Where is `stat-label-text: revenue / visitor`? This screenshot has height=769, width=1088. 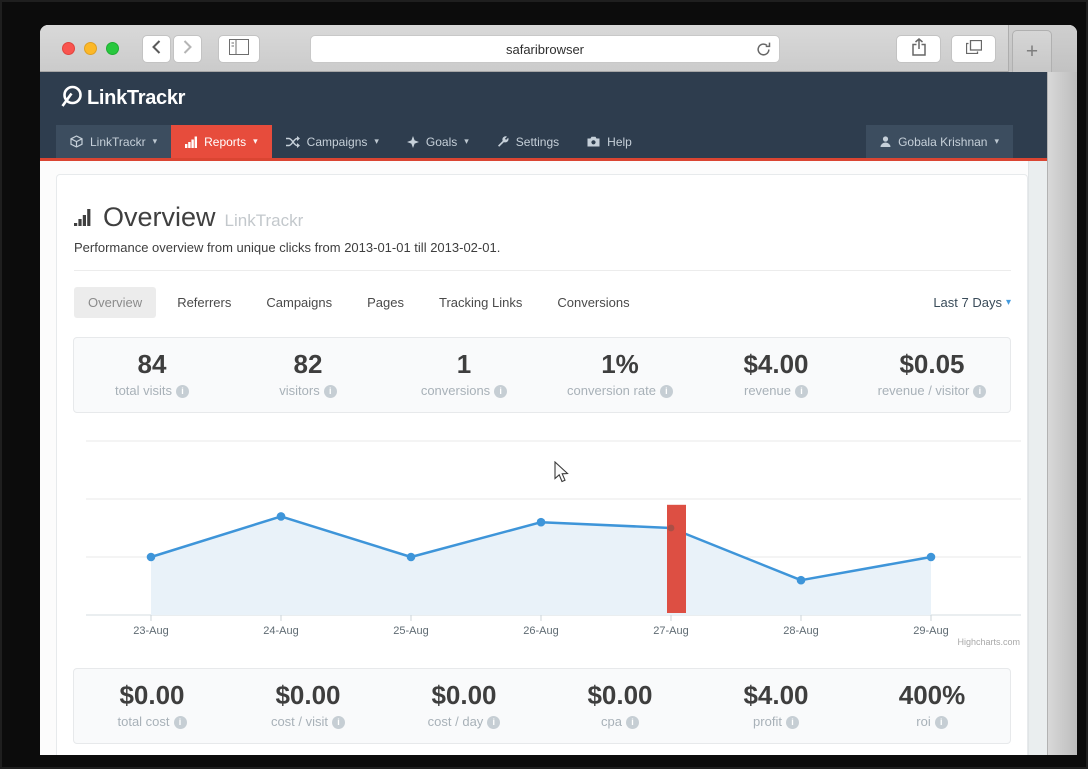 stat-label-text: revenue / visitor is located at coordinates (923, 390).